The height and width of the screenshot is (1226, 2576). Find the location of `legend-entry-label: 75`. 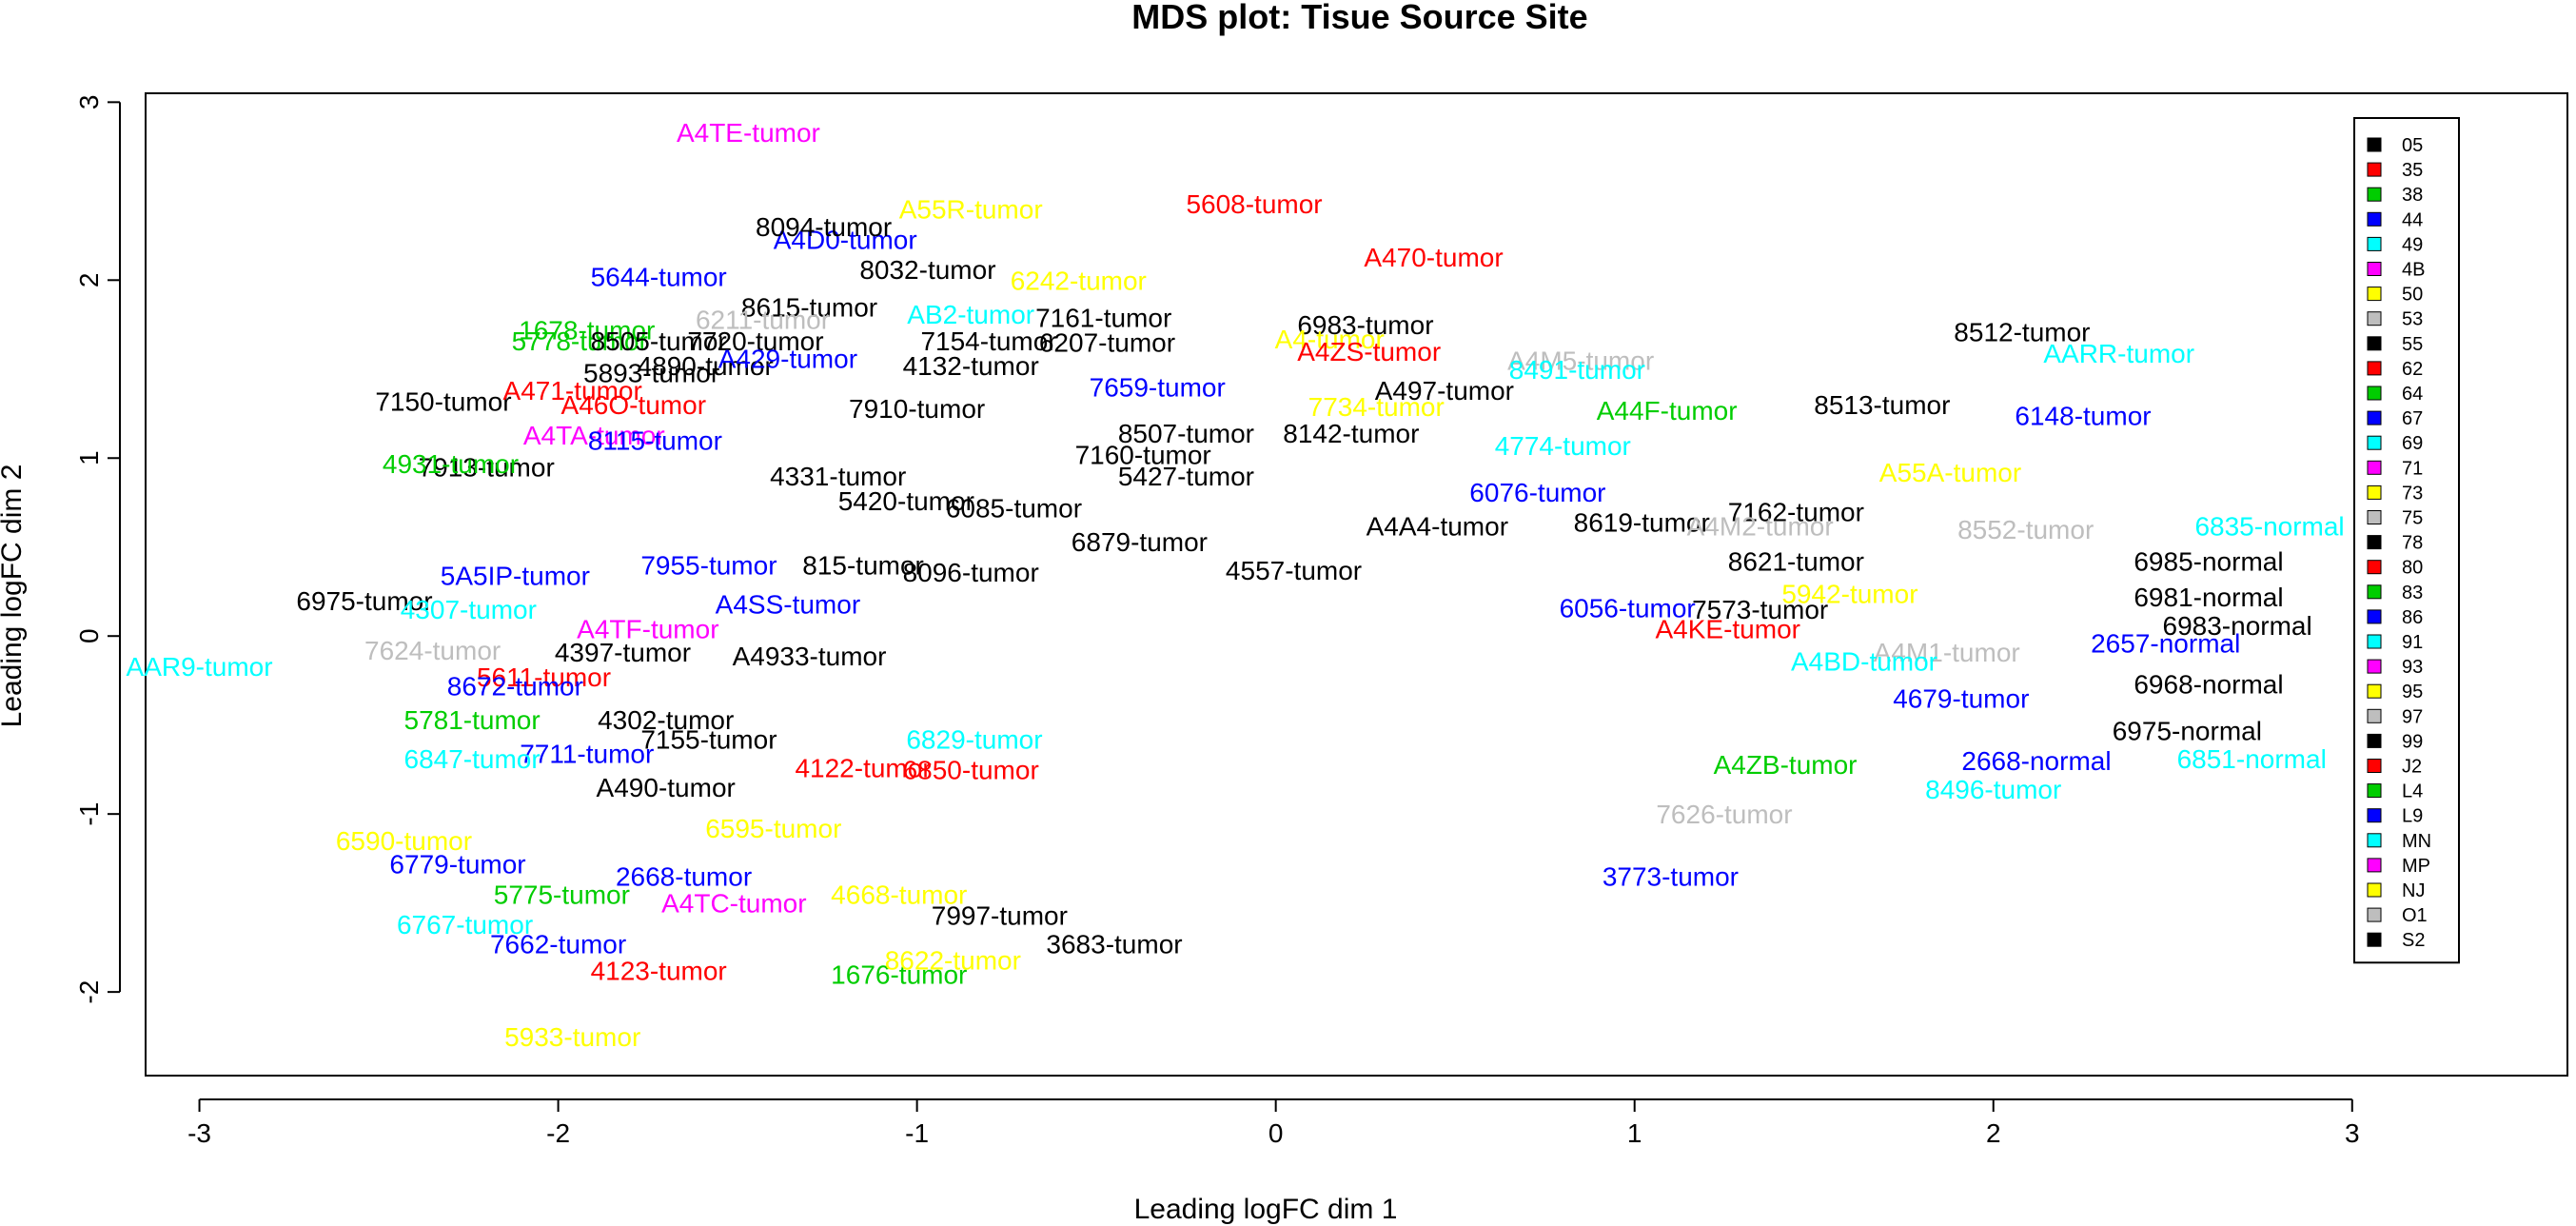

legend-entry-label: 75 is located at coordinates (2412, 518).